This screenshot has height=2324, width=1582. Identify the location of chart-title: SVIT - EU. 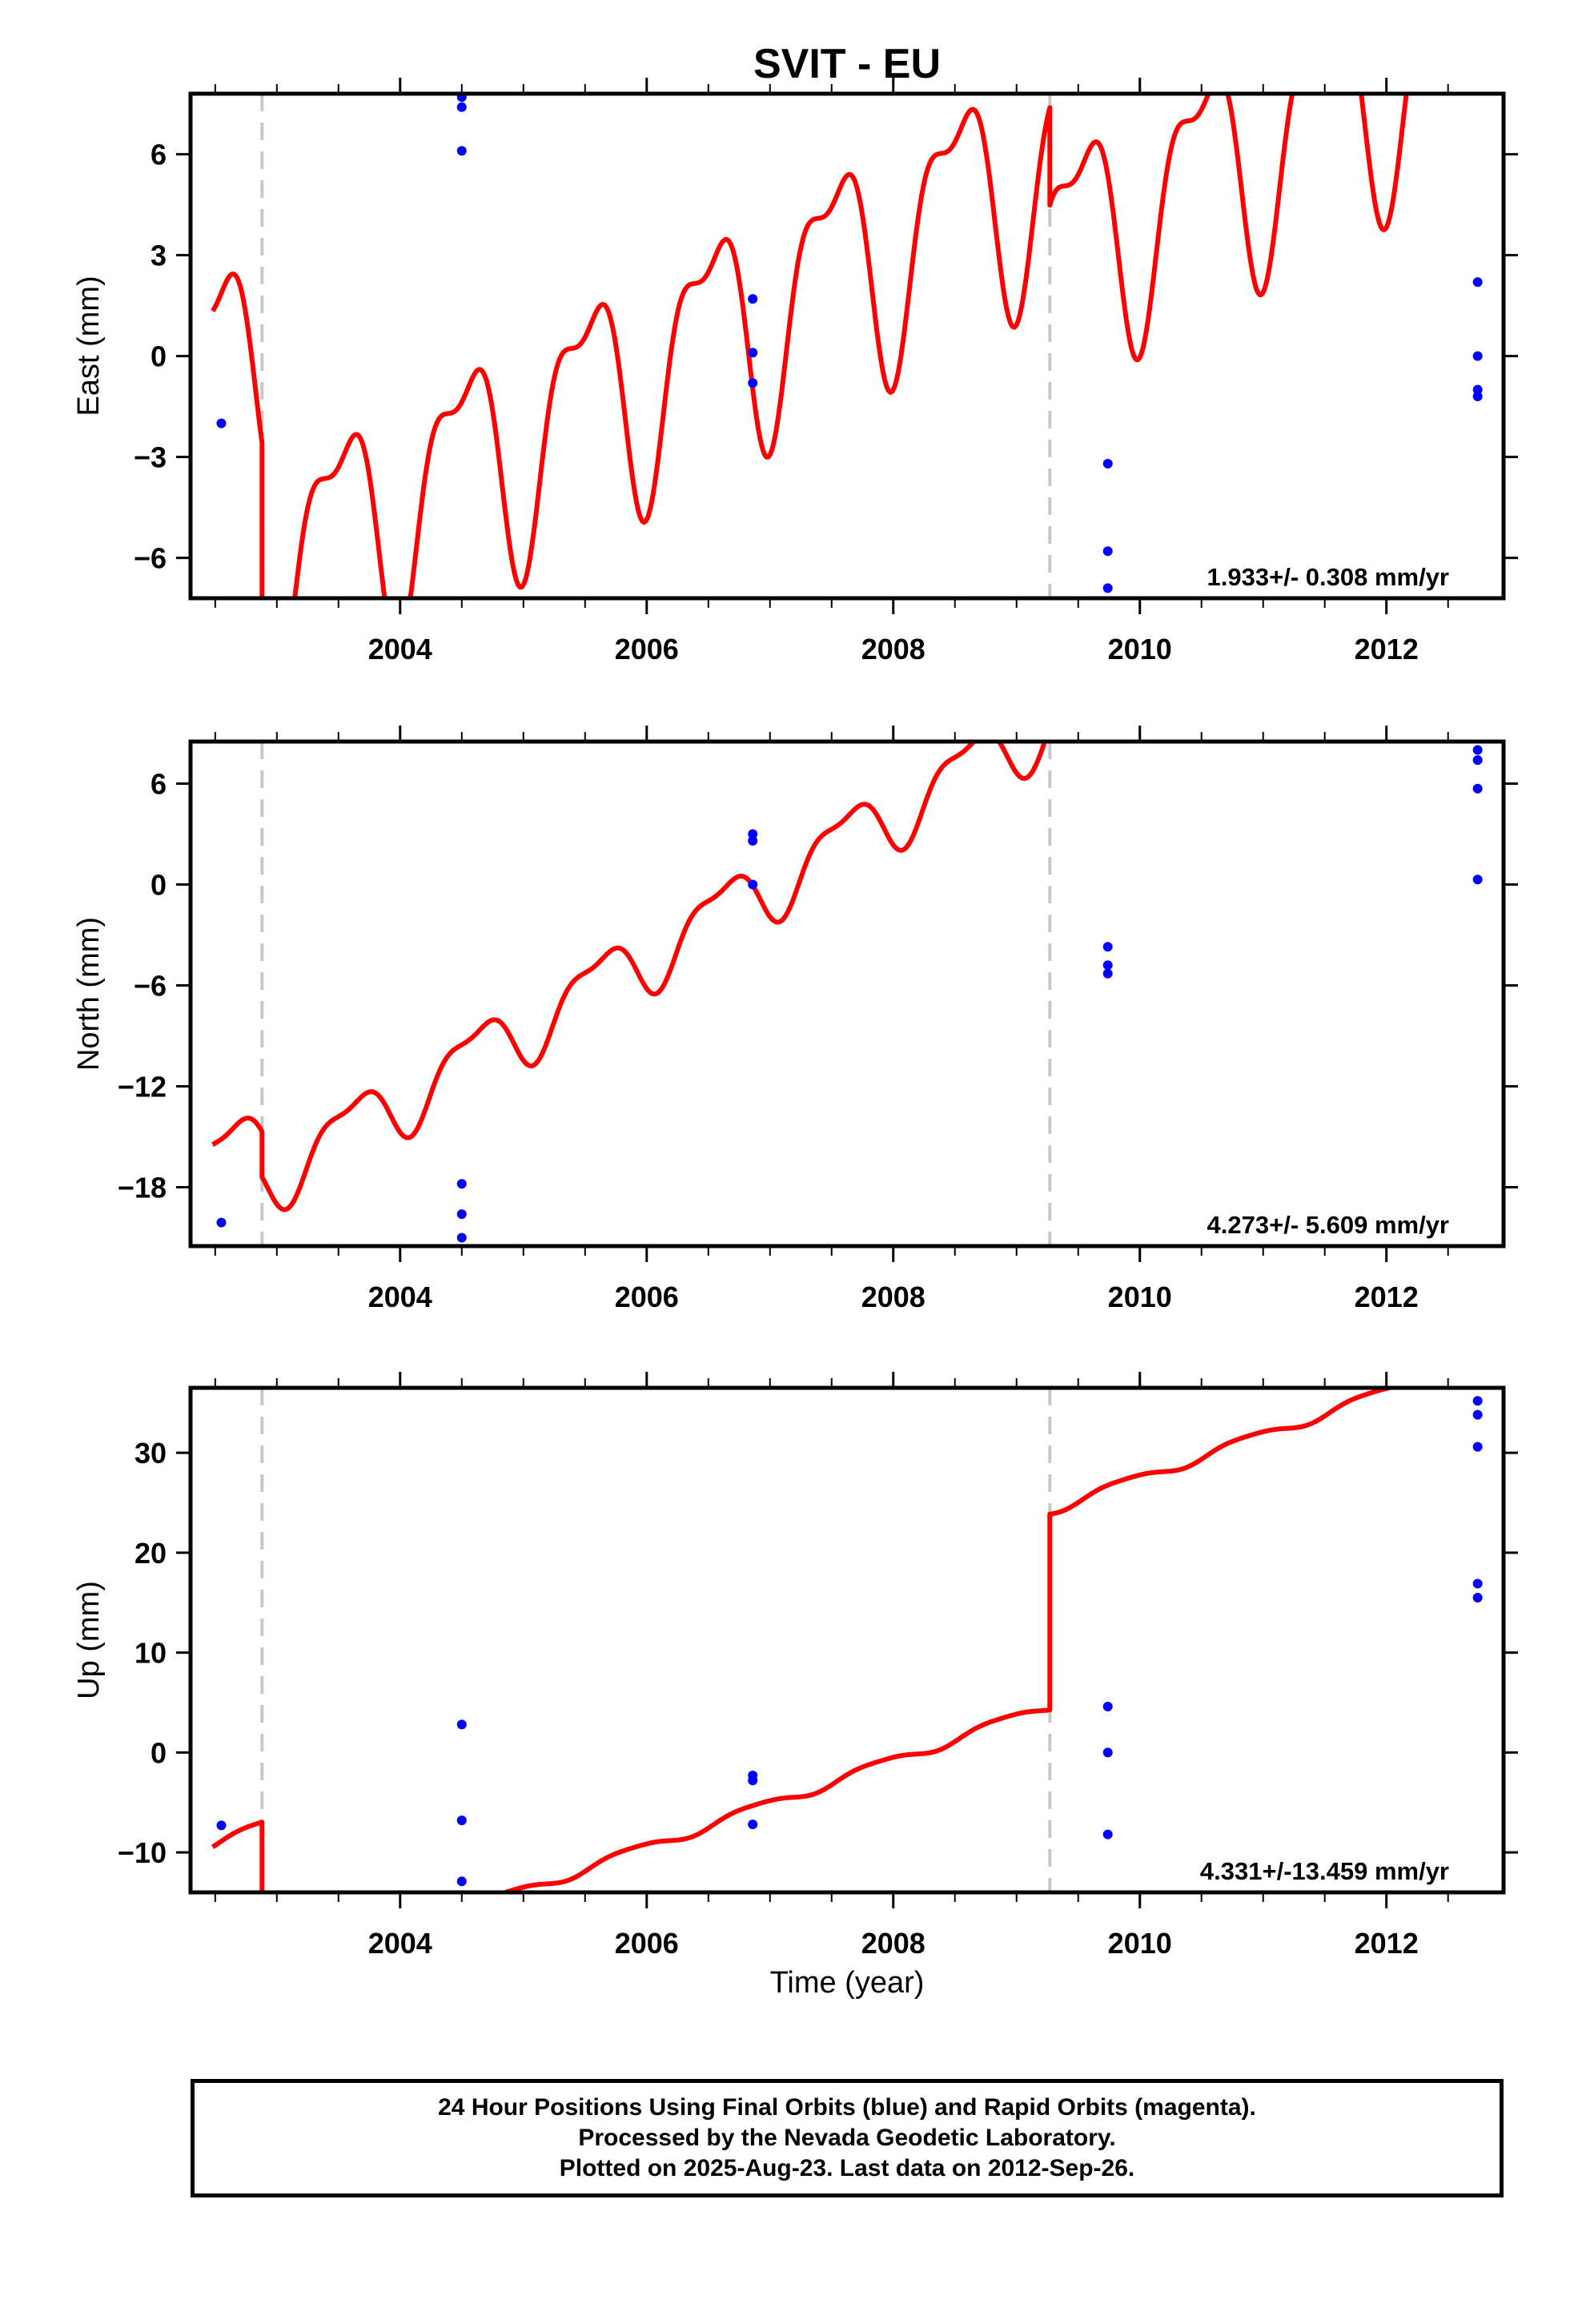
(847, 64).